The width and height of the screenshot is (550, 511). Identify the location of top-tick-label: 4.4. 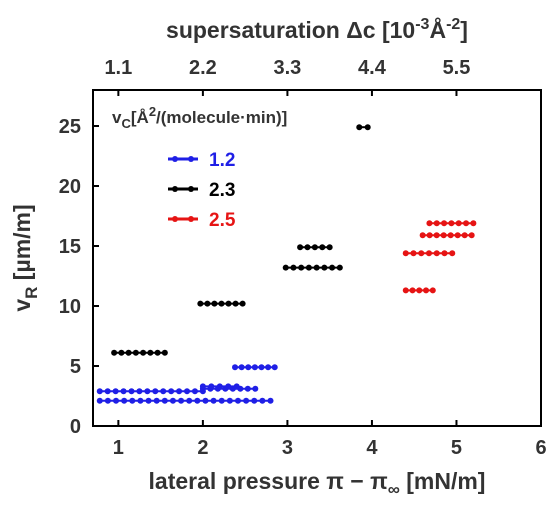
(372, 68).